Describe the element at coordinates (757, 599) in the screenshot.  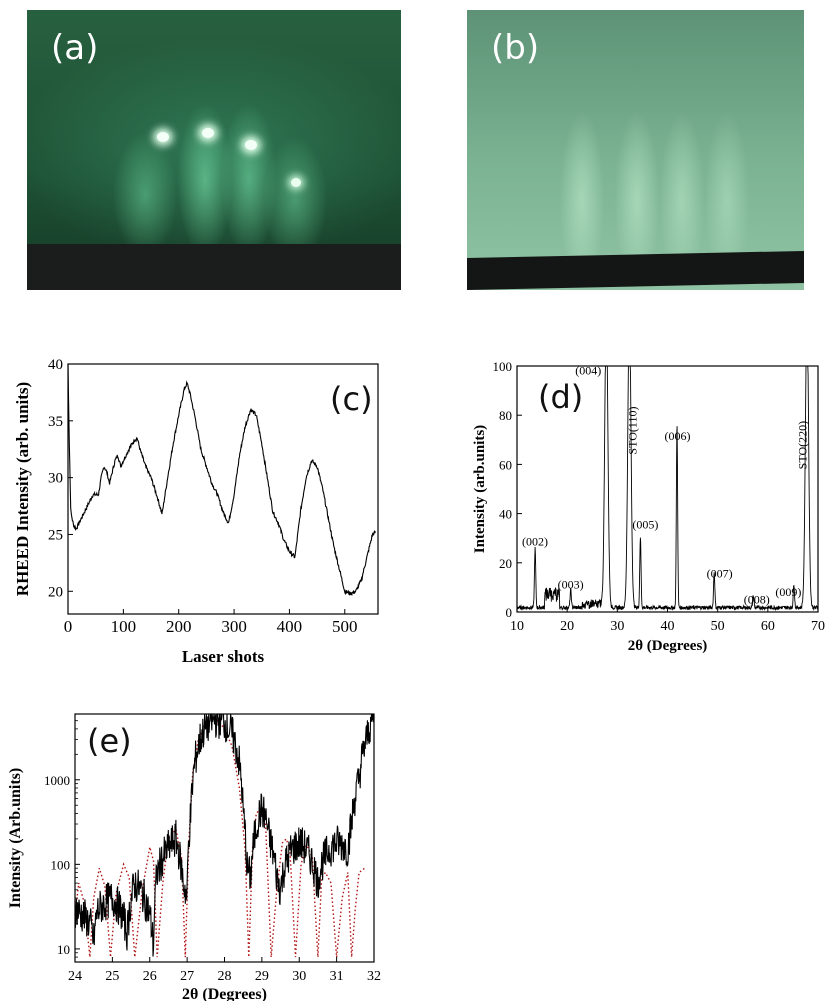
I see `chart-d-peak-label: (008)` at that location.